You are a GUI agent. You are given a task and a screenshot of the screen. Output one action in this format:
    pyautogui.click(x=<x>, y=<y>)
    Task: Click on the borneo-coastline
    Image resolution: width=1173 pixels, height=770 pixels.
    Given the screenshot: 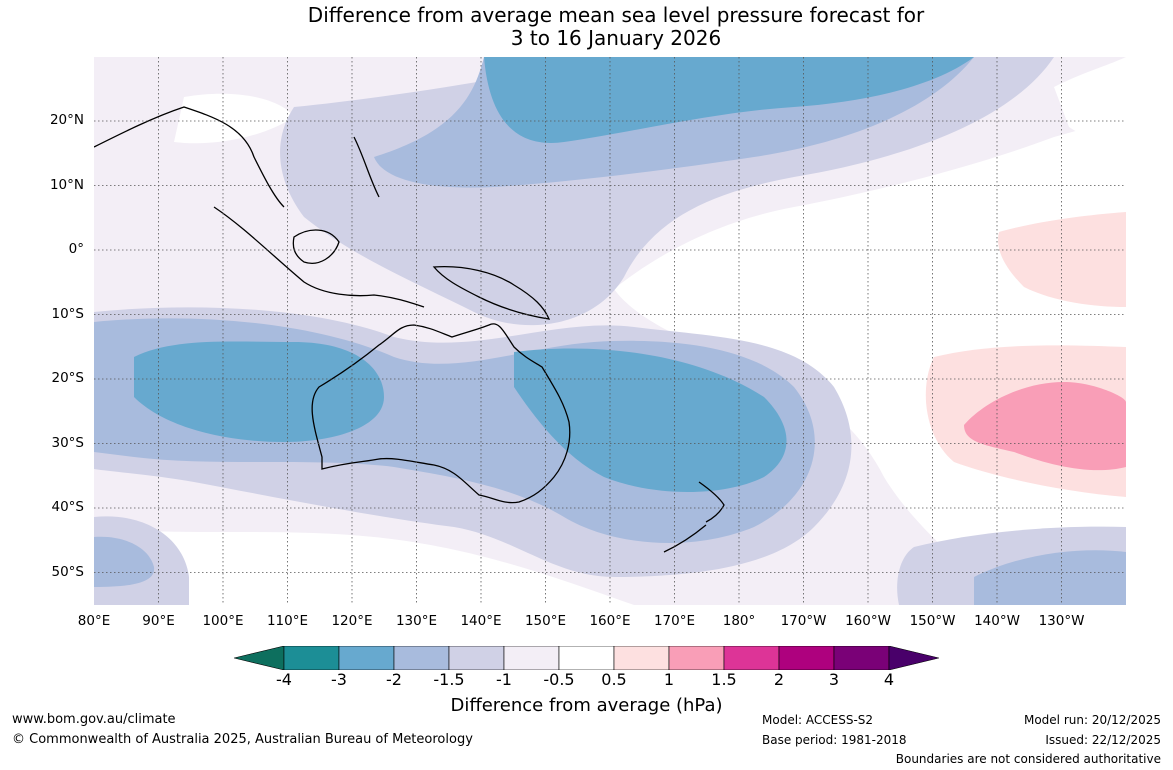 What is the action you would take?
    pyautogui.click(x=316, y=246)
    